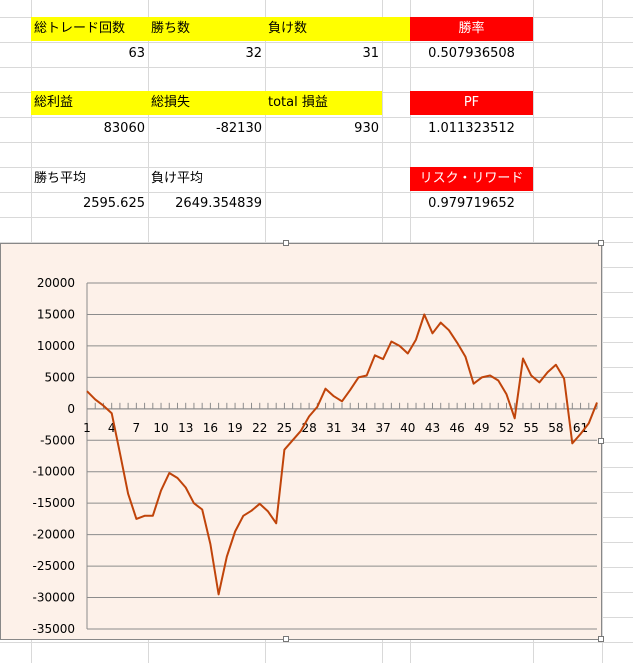 Image resolution: width=633 pixels, height=663 pixels. Describe the element at coordinates (531, 428) in the screenshot. I see `x-tick-label: 55` at that location.